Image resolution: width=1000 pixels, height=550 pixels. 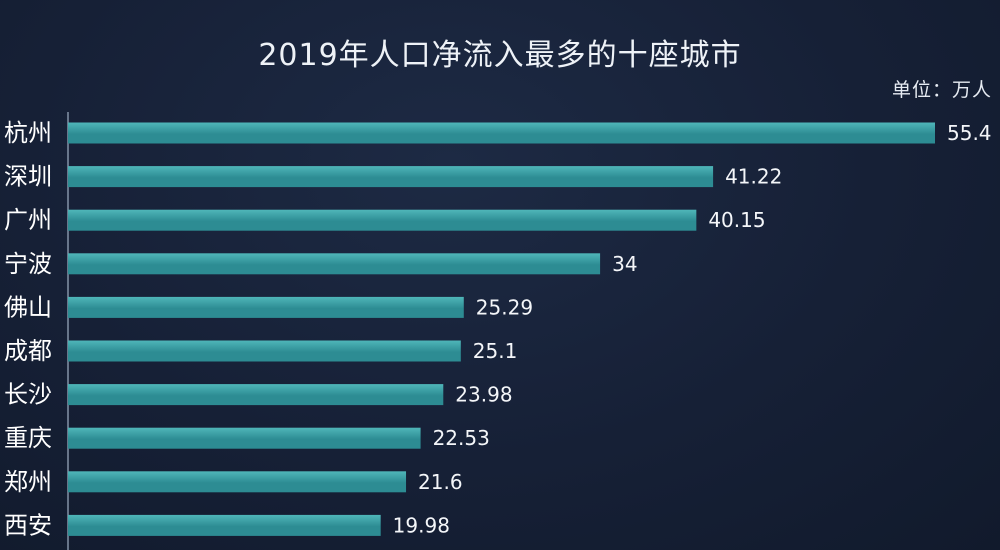 What do you see at coordinates (500, 55) in the screenshot?
I see `chart-title: 2019年人口净流入最多的十座城市` at bounding box center [500, 55].